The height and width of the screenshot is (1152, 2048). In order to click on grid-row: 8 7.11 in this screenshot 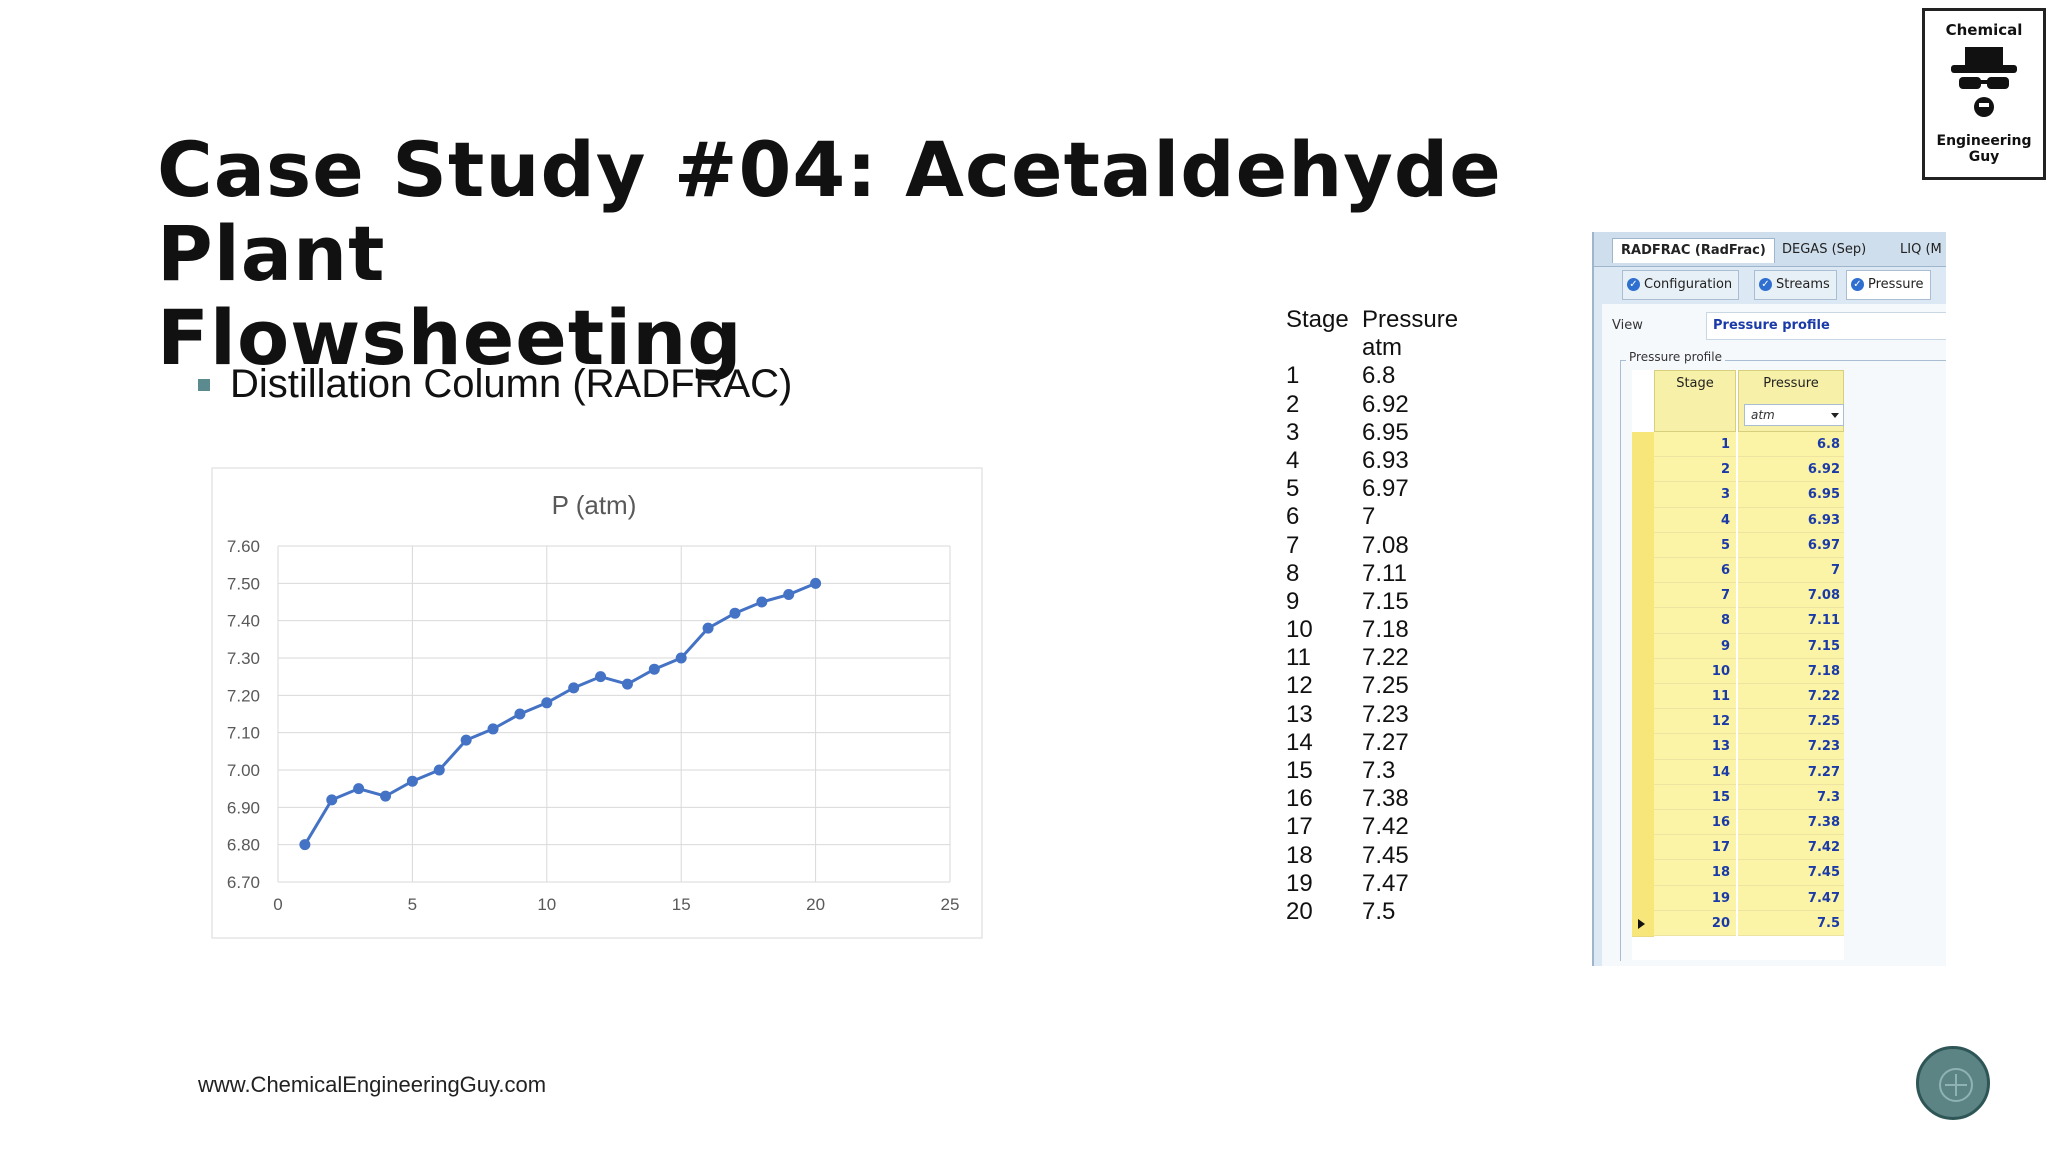, I will do `click(1738, 621)`.